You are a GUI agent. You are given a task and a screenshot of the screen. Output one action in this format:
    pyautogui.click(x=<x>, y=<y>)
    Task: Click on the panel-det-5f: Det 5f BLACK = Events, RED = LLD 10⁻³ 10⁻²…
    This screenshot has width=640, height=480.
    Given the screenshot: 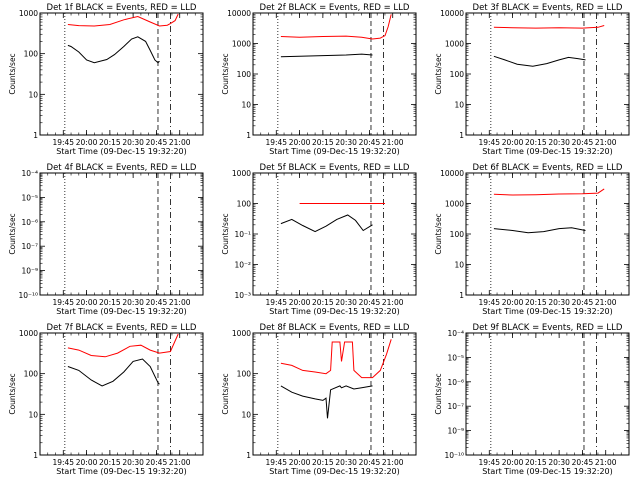 What is the action you would take?
    pyautogui.click(x=319, y=239)
    